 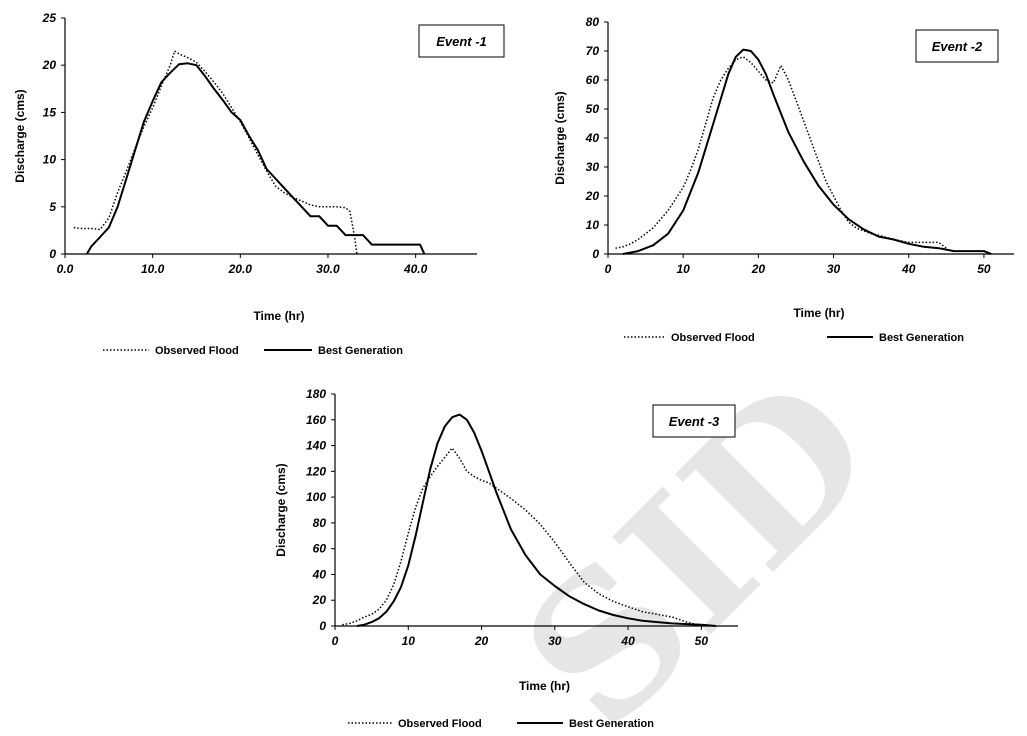 I want to click on x-tick-label: 40.0, so click(x=415, y=269).